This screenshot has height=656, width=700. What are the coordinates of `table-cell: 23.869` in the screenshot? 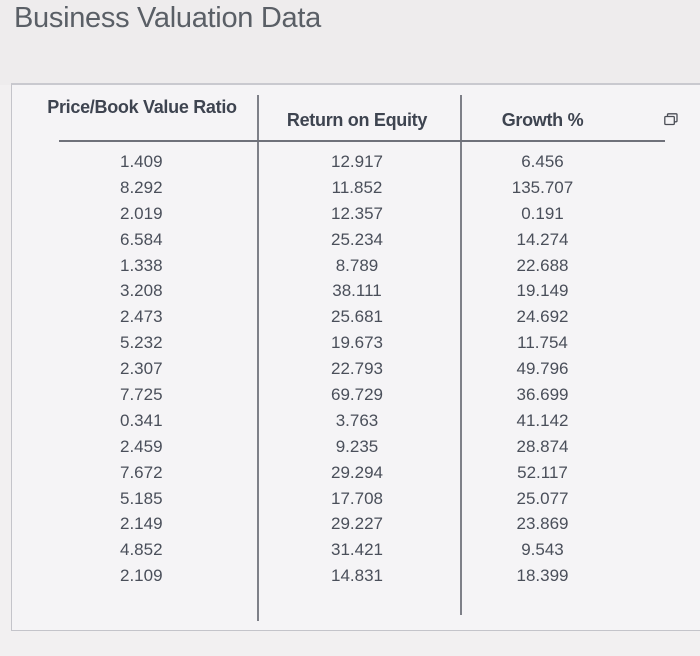 It's located at (542, 524).